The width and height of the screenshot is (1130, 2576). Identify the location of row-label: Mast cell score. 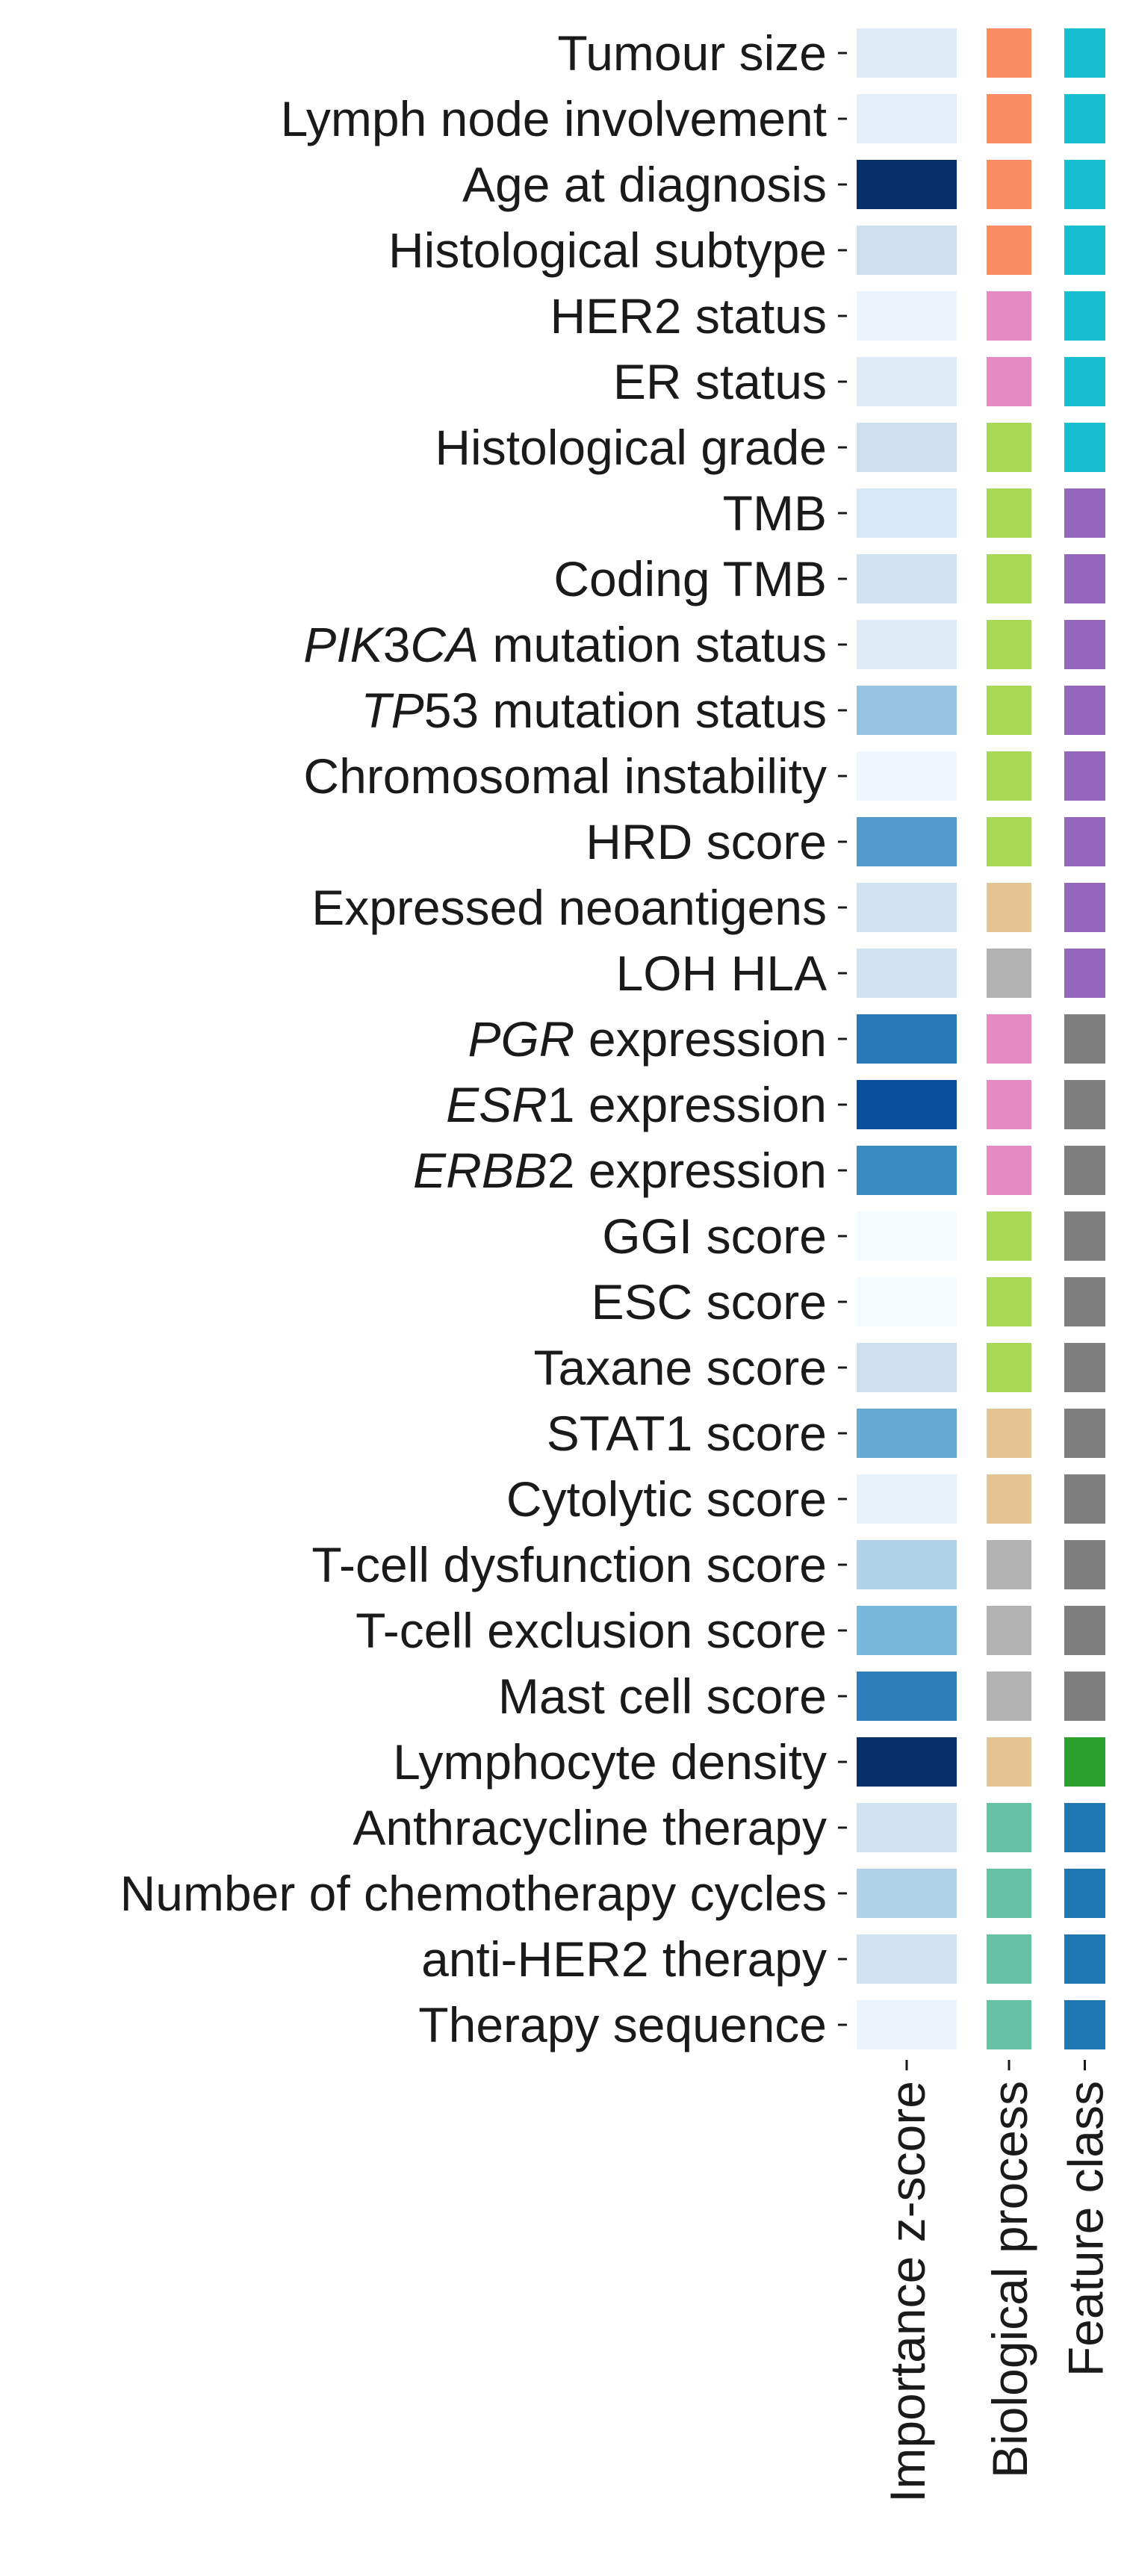
(663, 1697).